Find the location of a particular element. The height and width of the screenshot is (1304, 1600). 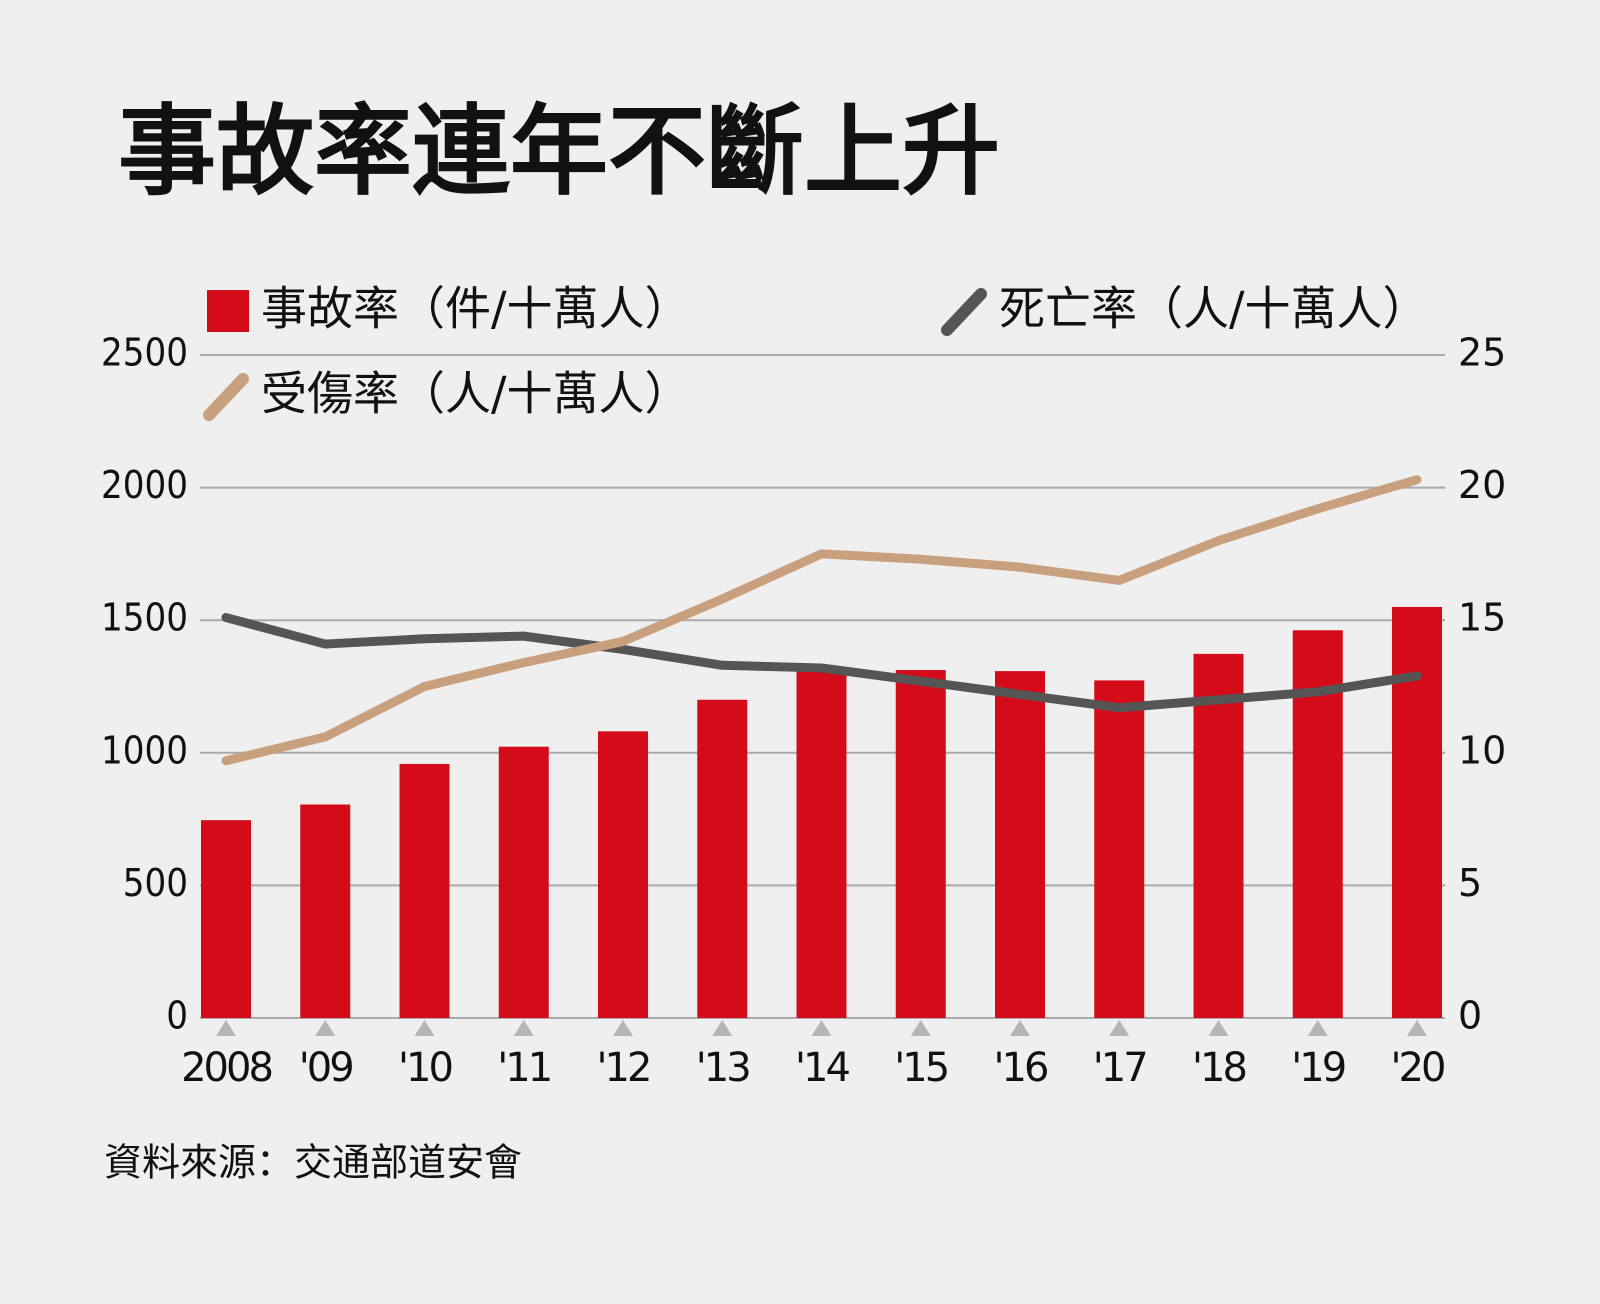

y-tick-label: 2000 is located at coordinates (144, 485).